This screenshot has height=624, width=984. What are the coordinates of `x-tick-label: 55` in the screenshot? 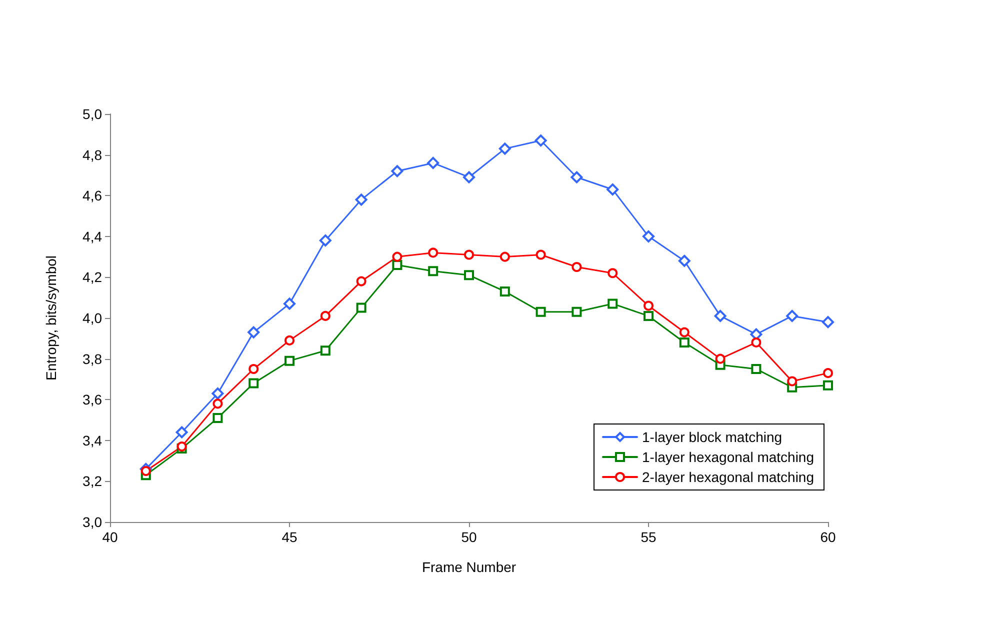 It's located at (648, 537).